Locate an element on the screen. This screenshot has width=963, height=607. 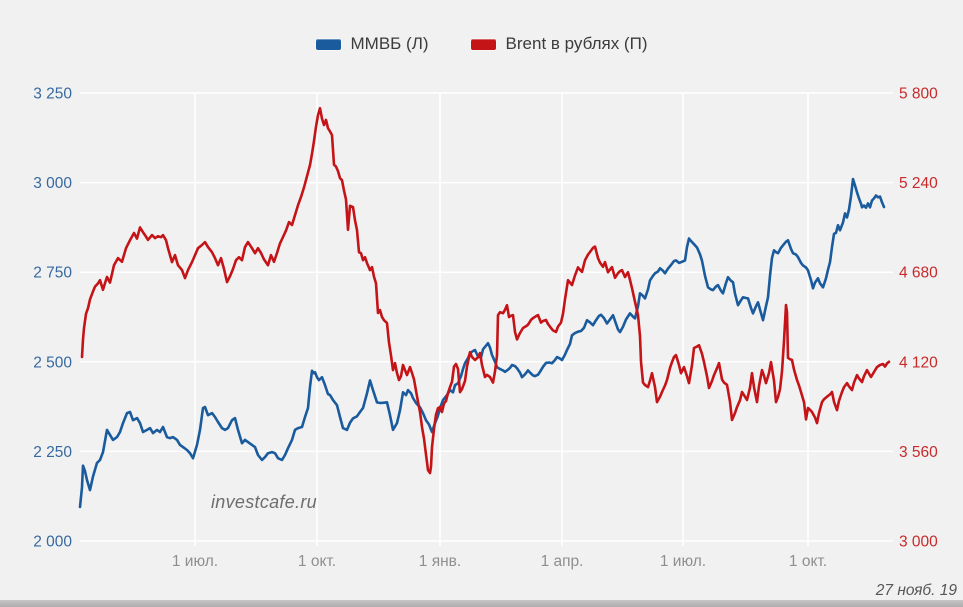
x-axis-tick: 1 янв. is located at coordinates (440, 561).